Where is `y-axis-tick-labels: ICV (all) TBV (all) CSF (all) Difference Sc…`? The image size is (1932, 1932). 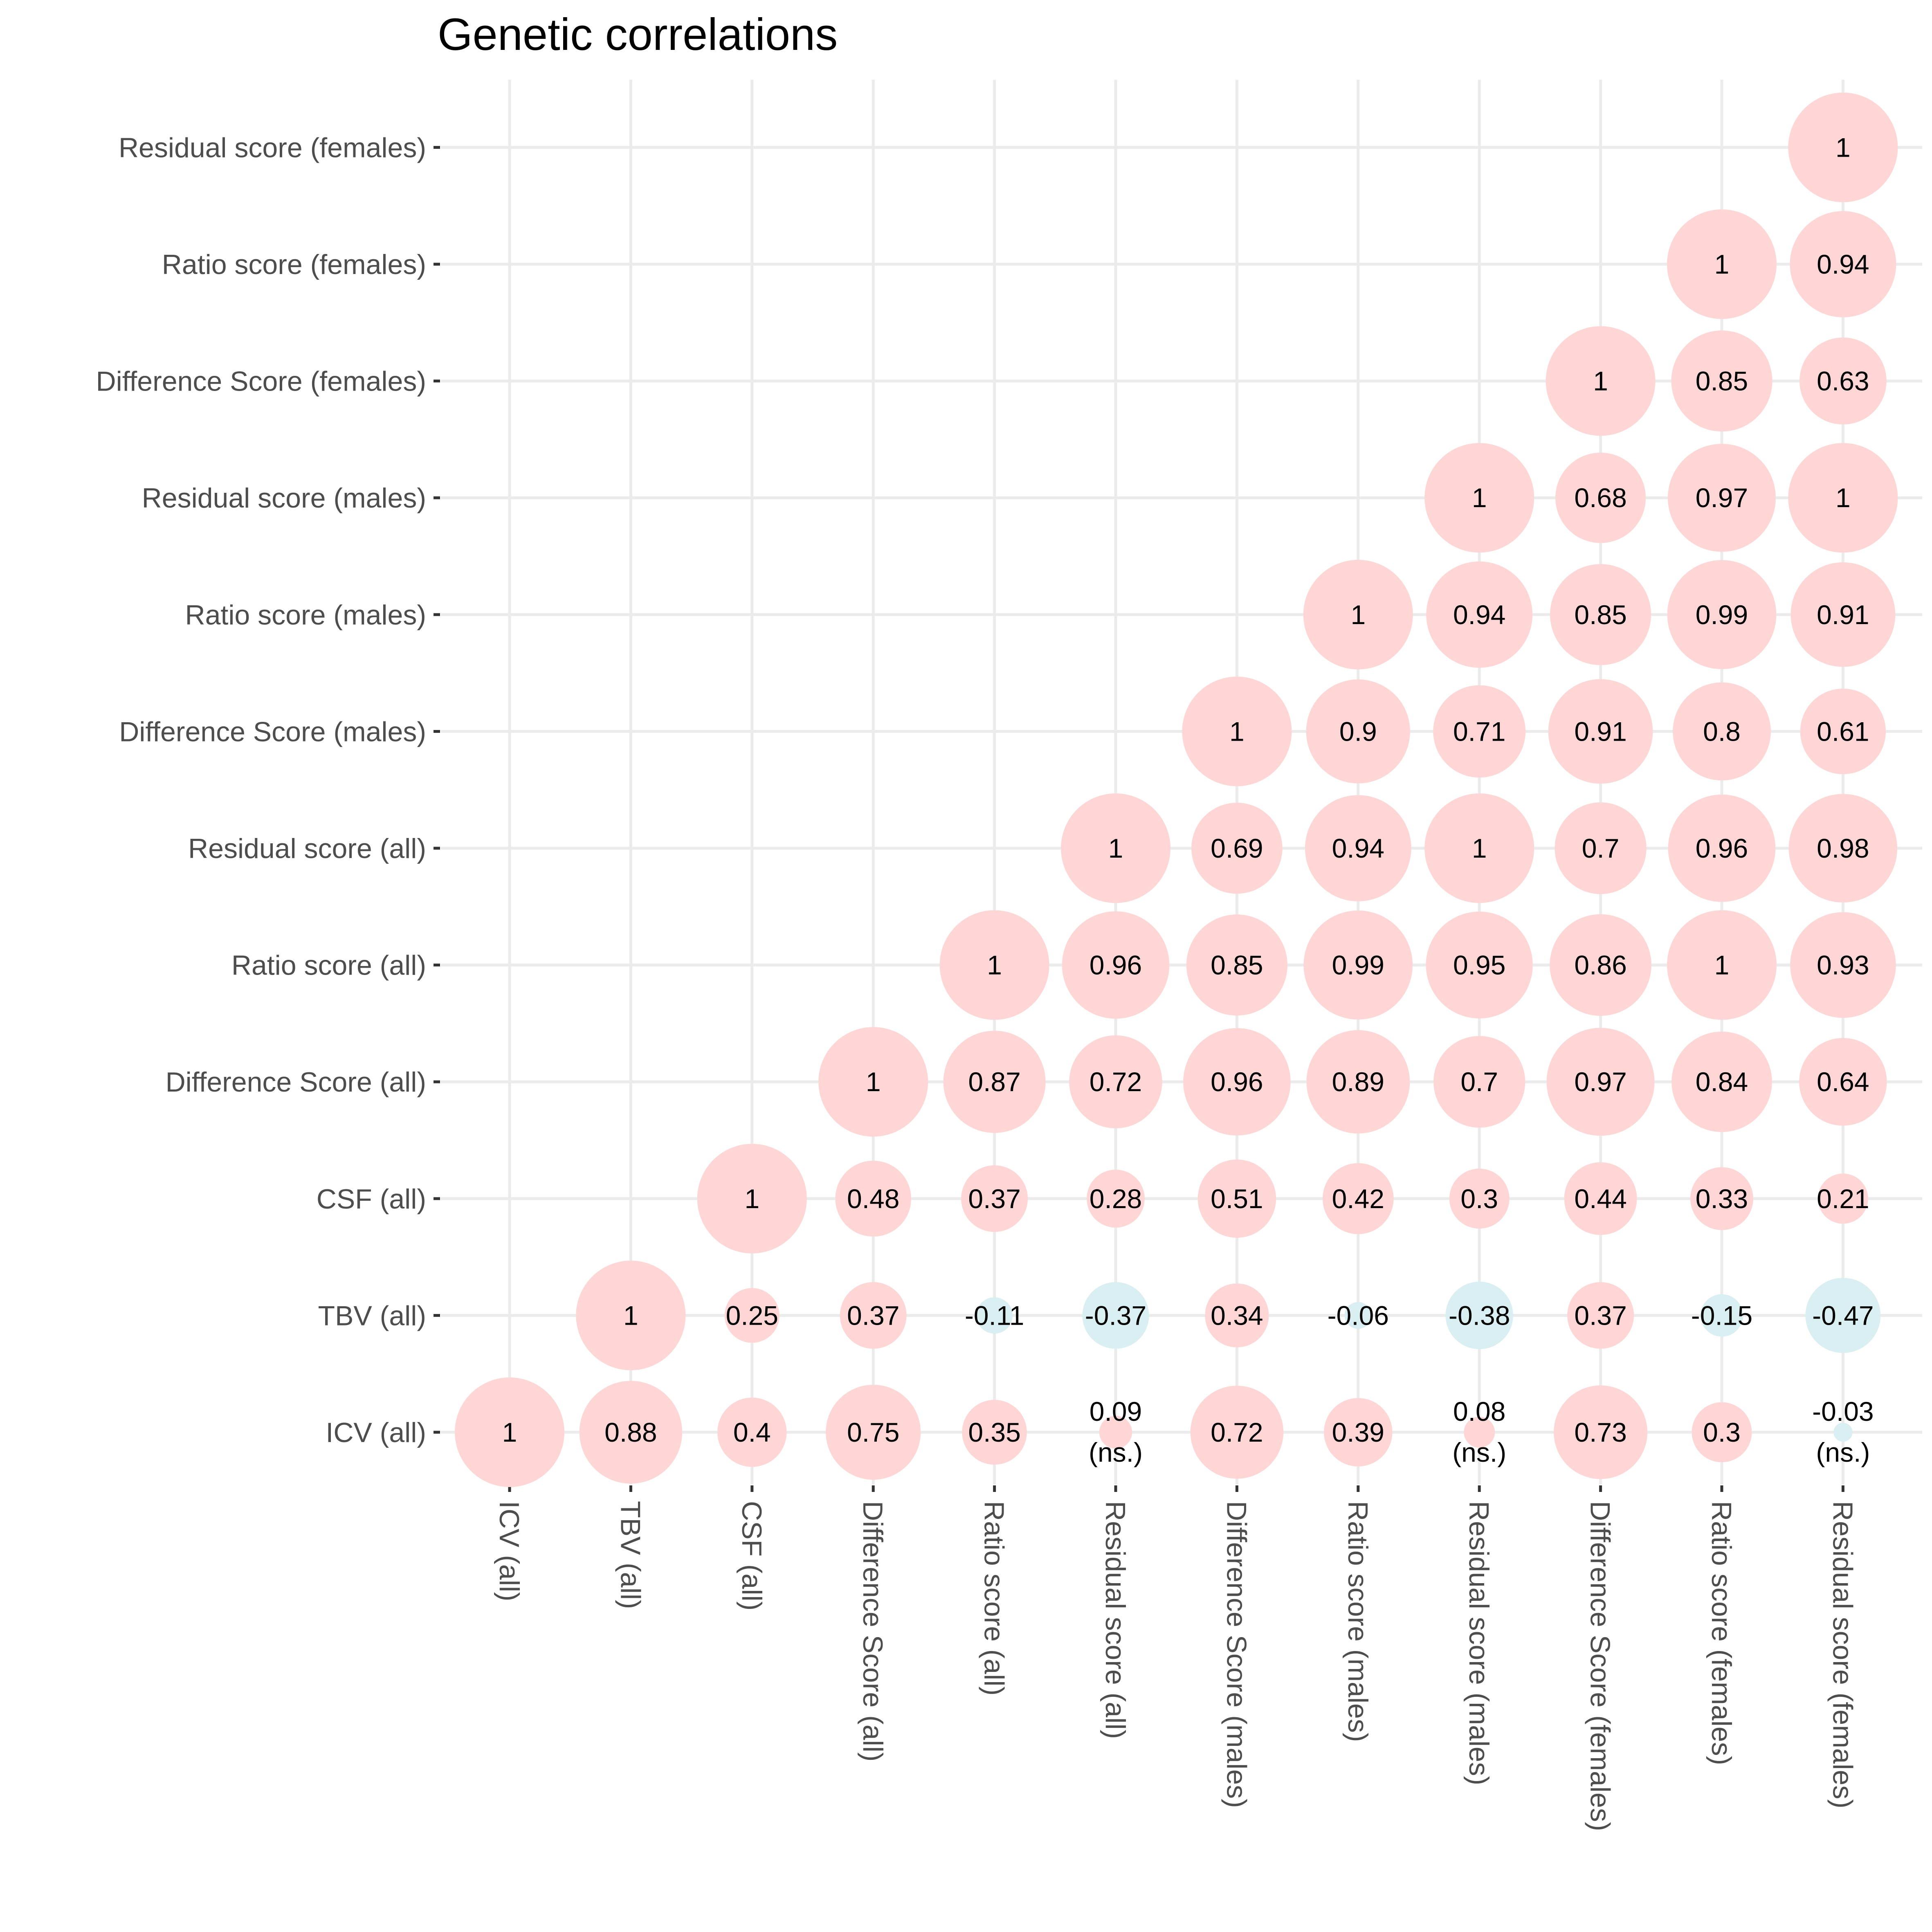
y-axis-tick-labels: ICV (all) TBV (all) CSF (all) Difference Sc… is located at coordinates (261, 790).